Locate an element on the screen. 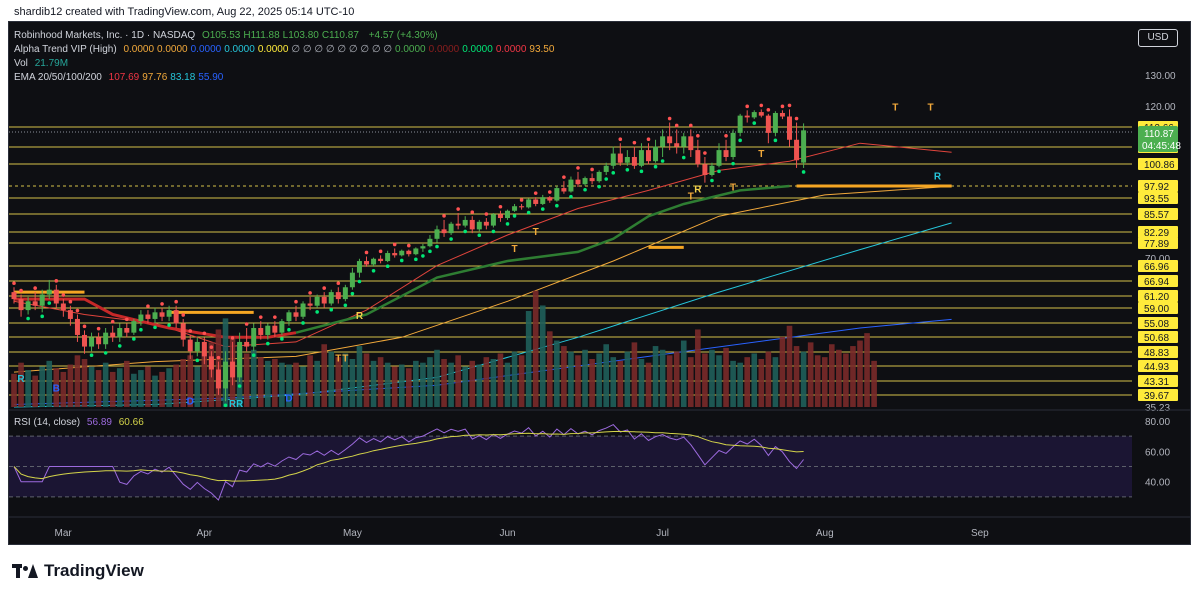 The image size is (1199, 595). time-axis: Mar Apr May Jun Jul Aug Sep is located at coordinates (522, 533).